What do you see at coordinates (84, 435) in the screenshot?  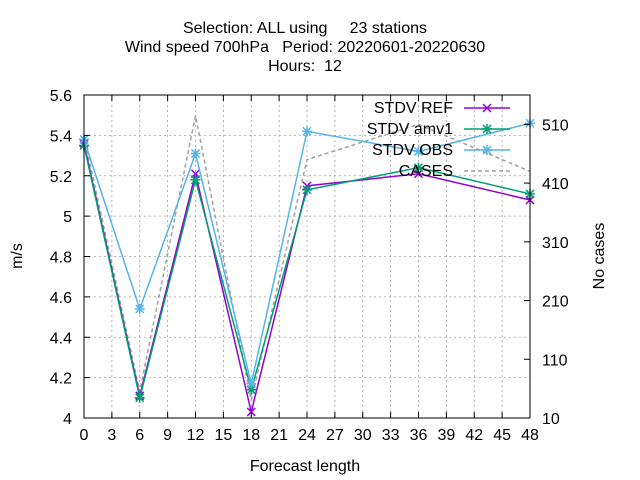 I see `x-tick-label: 0` at bounding box center [84, 435].